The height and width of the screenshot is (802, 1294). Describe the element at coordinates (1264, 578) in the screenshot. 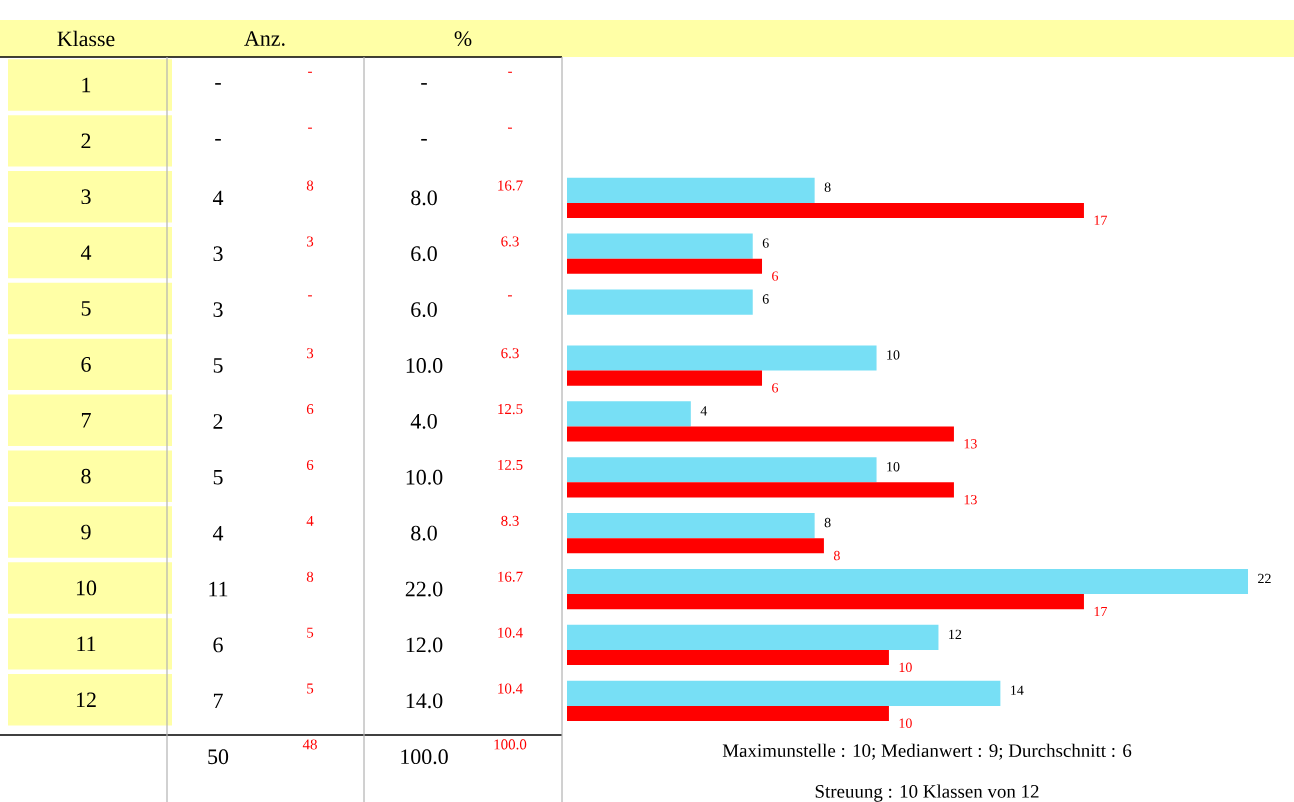

I see `data-label: 22` at that location.